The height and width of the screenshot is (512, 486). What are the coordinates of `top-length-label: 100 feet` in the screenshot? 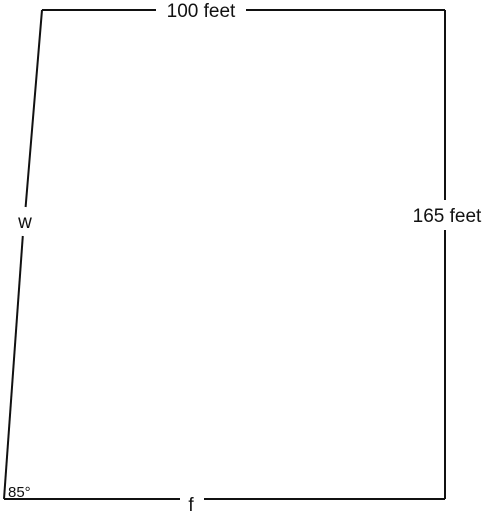 It's located at (201, 11).